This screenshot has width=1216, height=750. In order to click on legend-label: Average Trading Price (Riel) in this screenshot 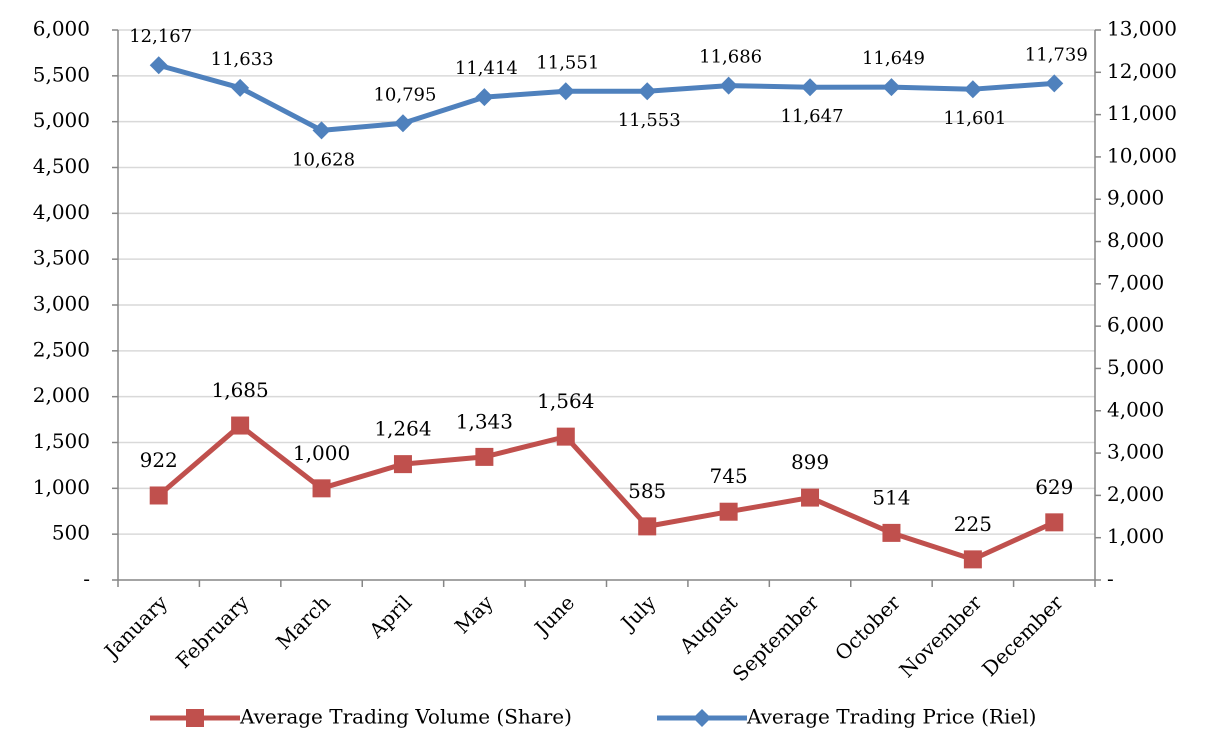, I will do `click(891, 717)`.